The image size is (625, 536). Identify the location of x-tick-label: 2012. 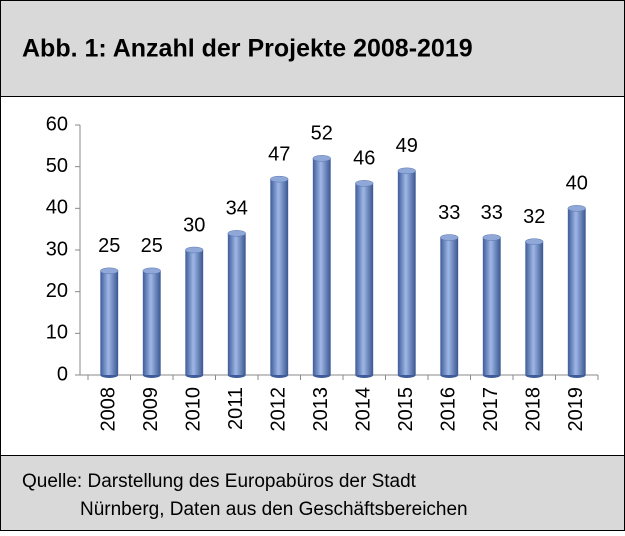
(279, 409).